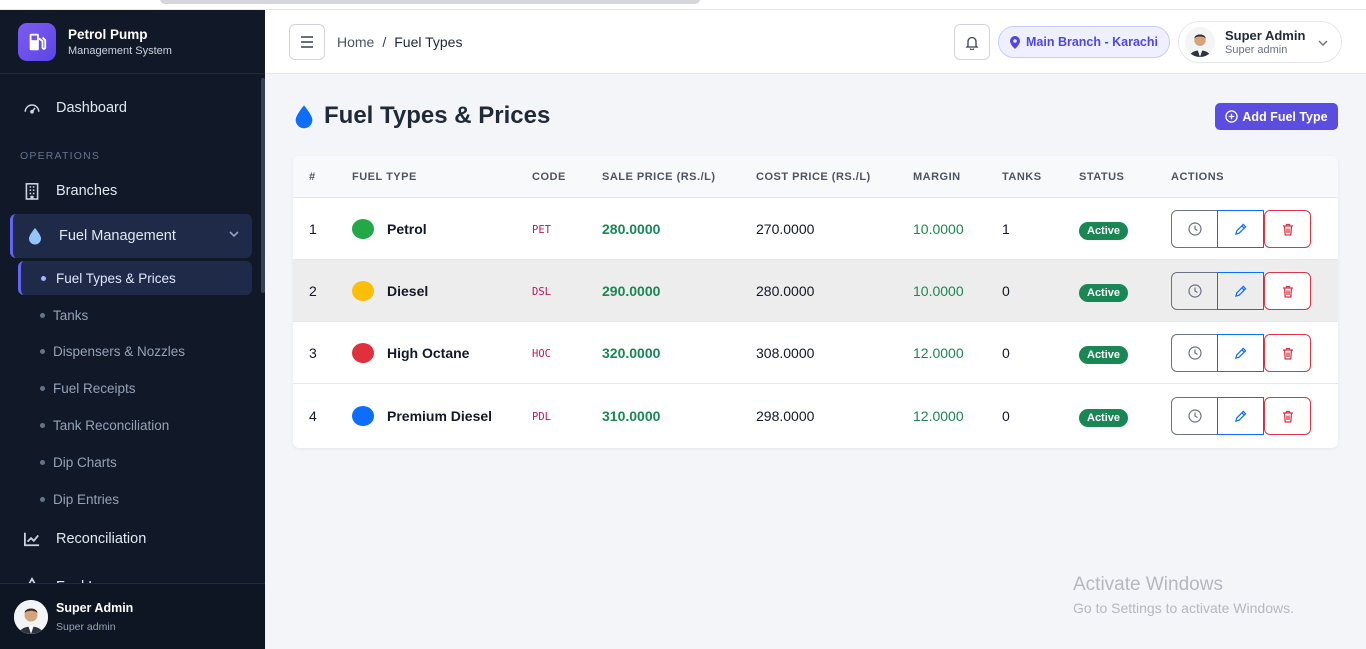 This screenshot has width=1366, height=649. What do you see at coordinates (87, 191) in the screenshot?
I see `sidebar-item-label: Branches` at bounding box center [87, 191].